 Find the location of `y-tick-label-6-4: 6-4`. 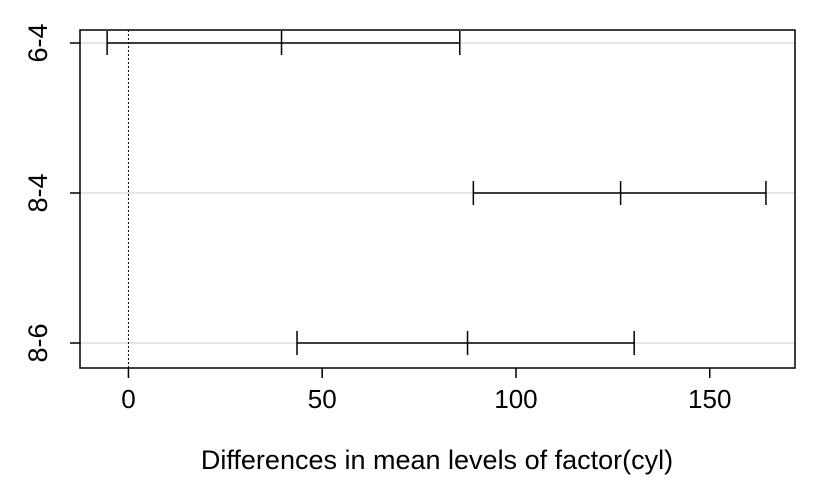

y-tick-label-6-4: 6-4 is located at coordinates (38, 42).